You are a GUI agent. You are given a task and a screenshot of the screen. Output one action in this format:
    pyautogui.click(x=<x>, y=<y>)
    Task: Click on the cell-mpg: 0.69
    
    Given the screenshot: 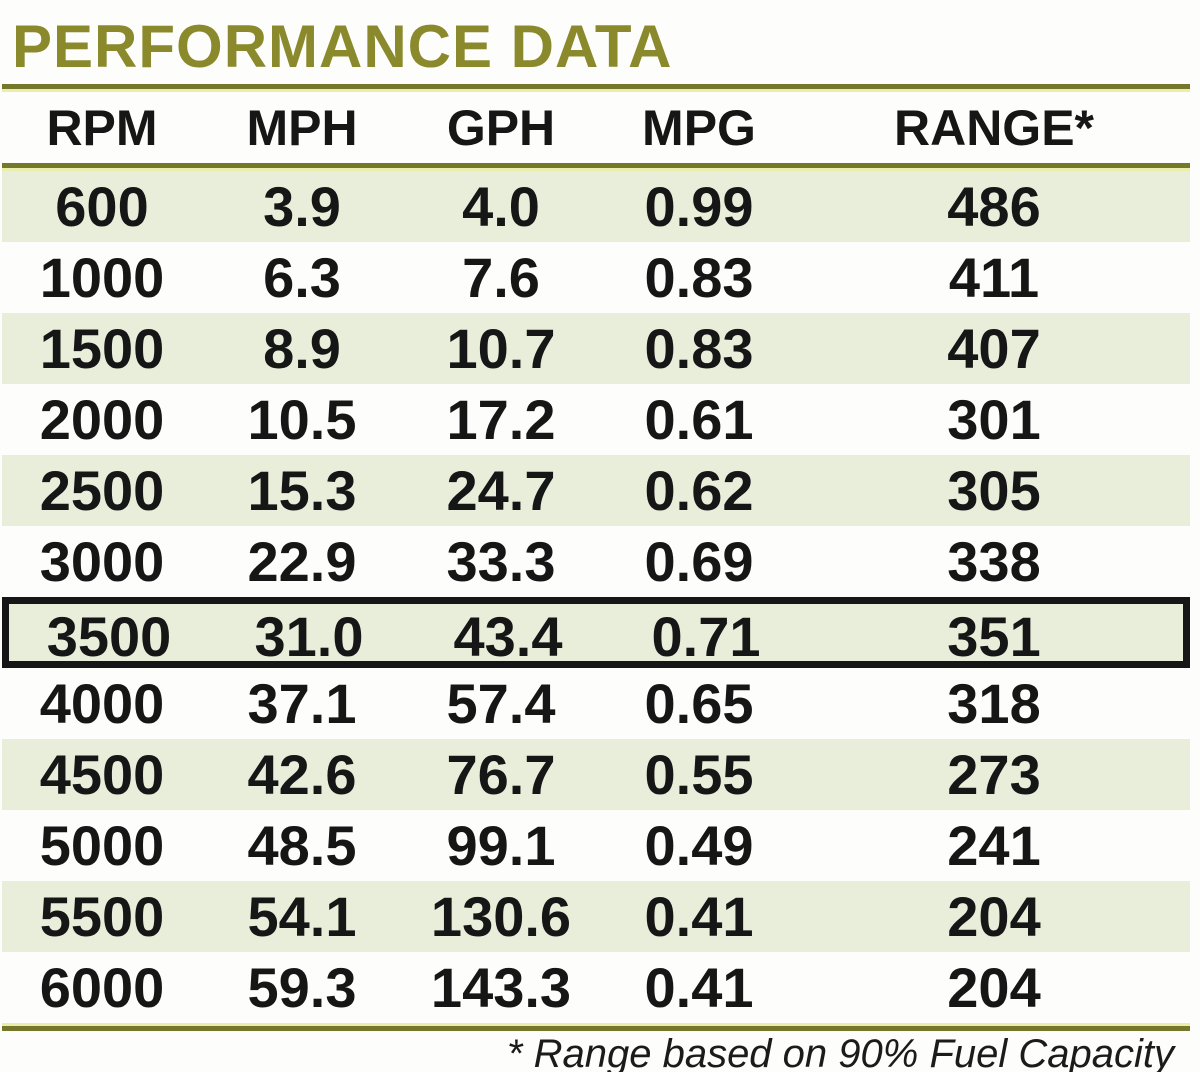 What is the action you would take?
    pyautogui.click(x=699, y=561)
    